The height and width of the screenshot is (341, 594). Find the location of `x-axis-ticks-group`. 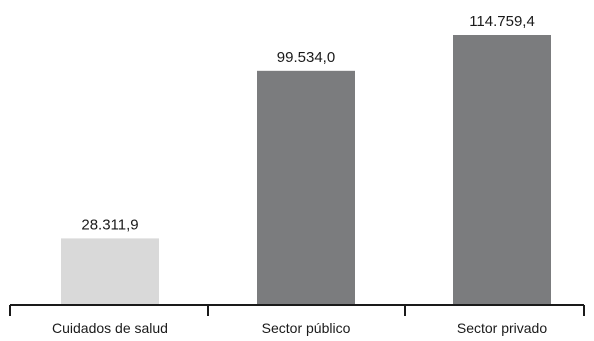

x-axis-ticks-group is located at coordinates (297, 310).